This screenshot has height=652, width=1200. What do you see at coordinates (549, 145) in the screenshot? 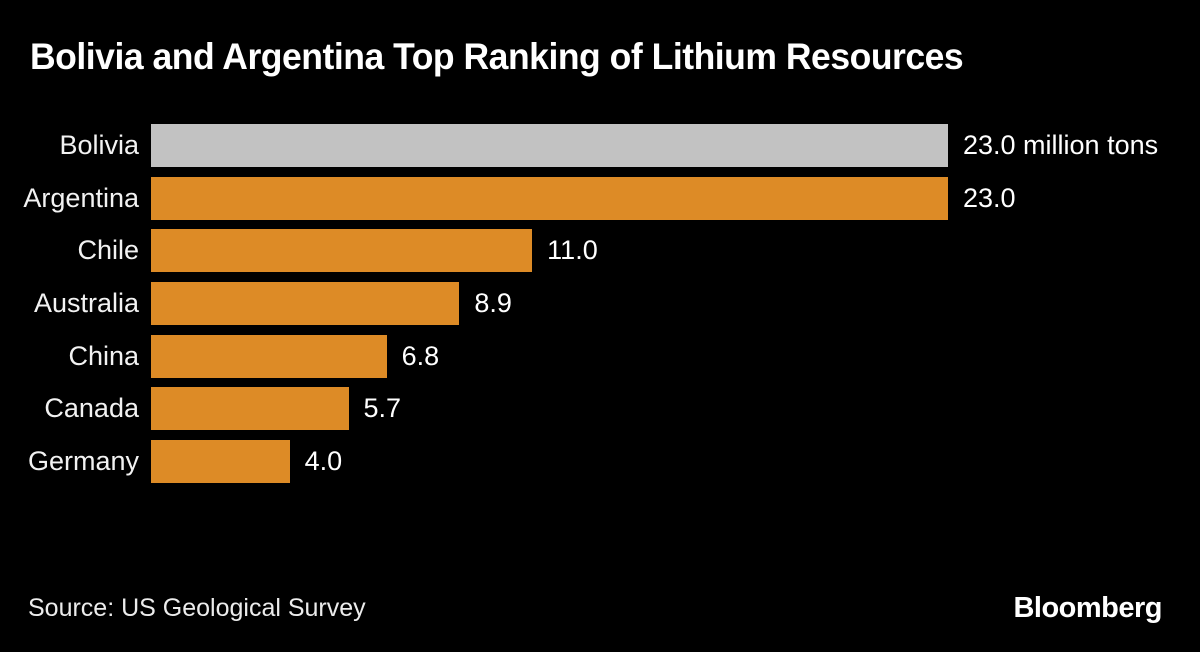
I see `bar-bolivia` at bounding box center [549, 145].